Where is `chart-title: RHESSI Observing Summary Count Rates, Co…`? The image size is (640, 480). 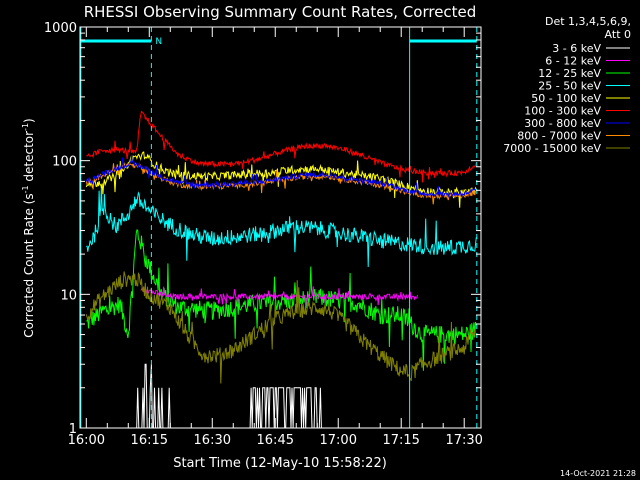
chart-title: RHESSI Observing Summary Count Rates, Co… is located at coordinates (280, 12).